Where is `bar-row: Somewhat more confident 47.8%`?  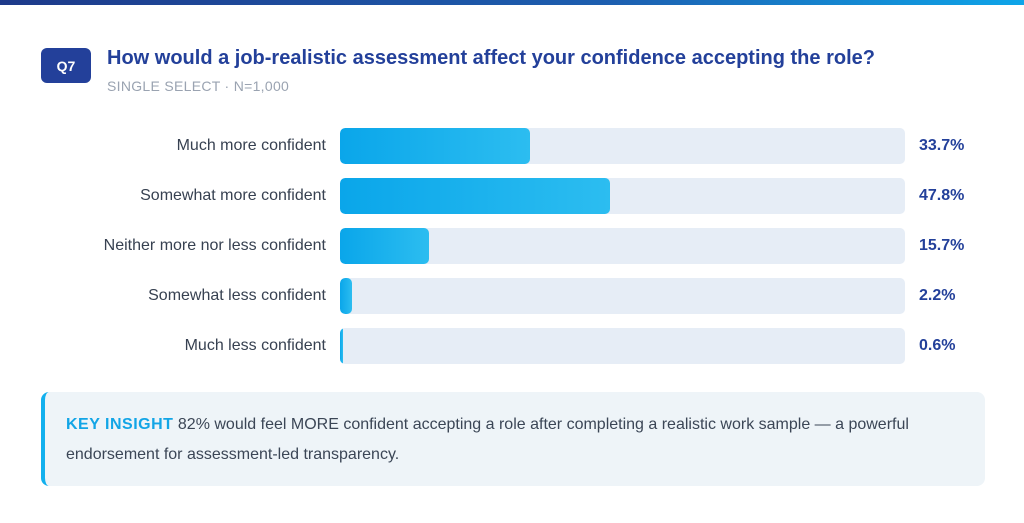 bar-row: Somewhat more confident 47.8% is located at coordinates (512, 196).